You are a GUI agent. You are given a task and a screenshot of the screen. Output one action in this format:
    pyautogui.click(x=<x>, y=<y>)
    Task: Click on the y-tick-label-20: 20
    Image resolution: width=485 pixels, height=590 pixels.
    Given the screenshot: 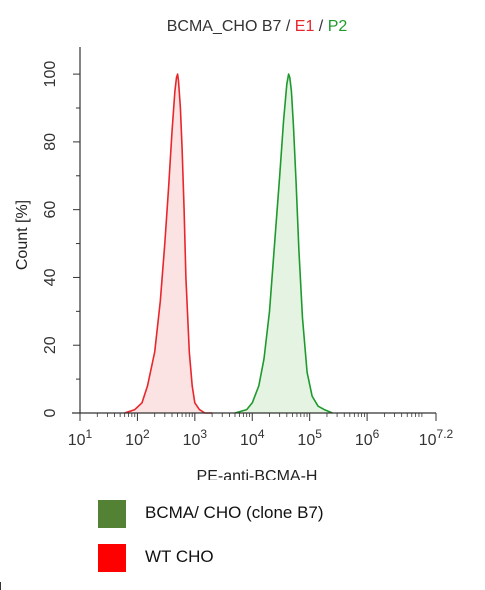 What is the action you would take?
    pyautogui.click(x=50, y=345)
    